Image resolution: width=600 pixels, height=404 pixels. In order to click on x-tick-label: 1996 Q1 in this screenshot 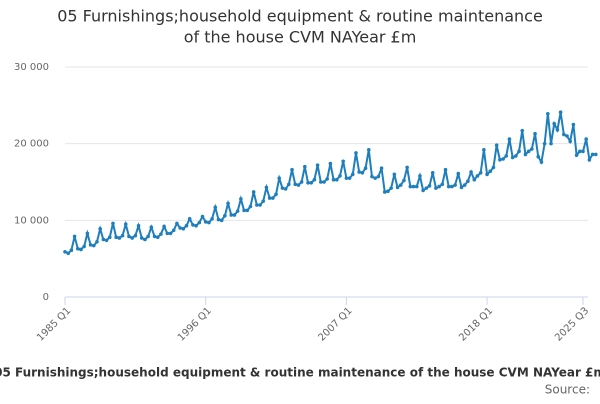, I will do `click(195, 324)`.